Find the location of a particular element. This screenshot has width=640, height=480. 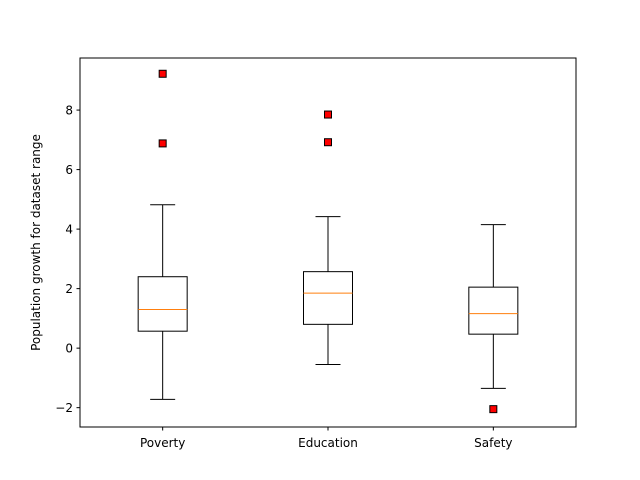

x-tick-label-safety: Safety is located at coordinates (493, 443).